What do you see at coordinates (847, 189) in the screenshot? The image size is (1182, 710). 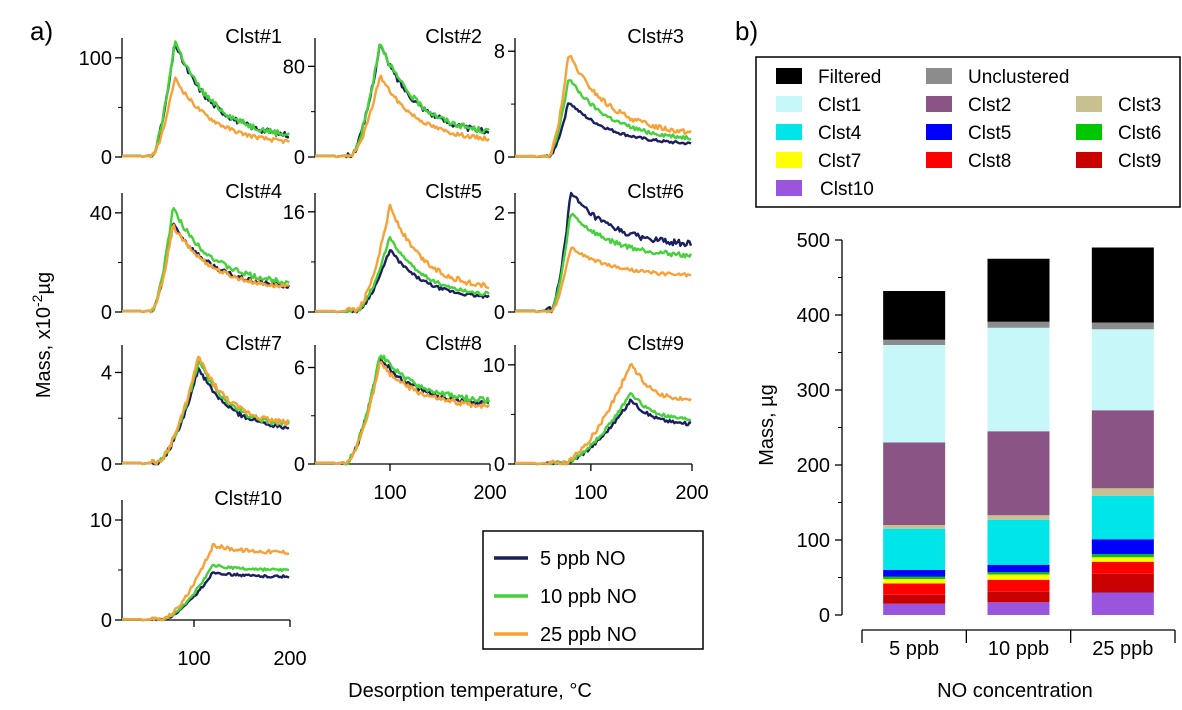 I see `legend-label: Clst10` at bounding box center [847, 189].